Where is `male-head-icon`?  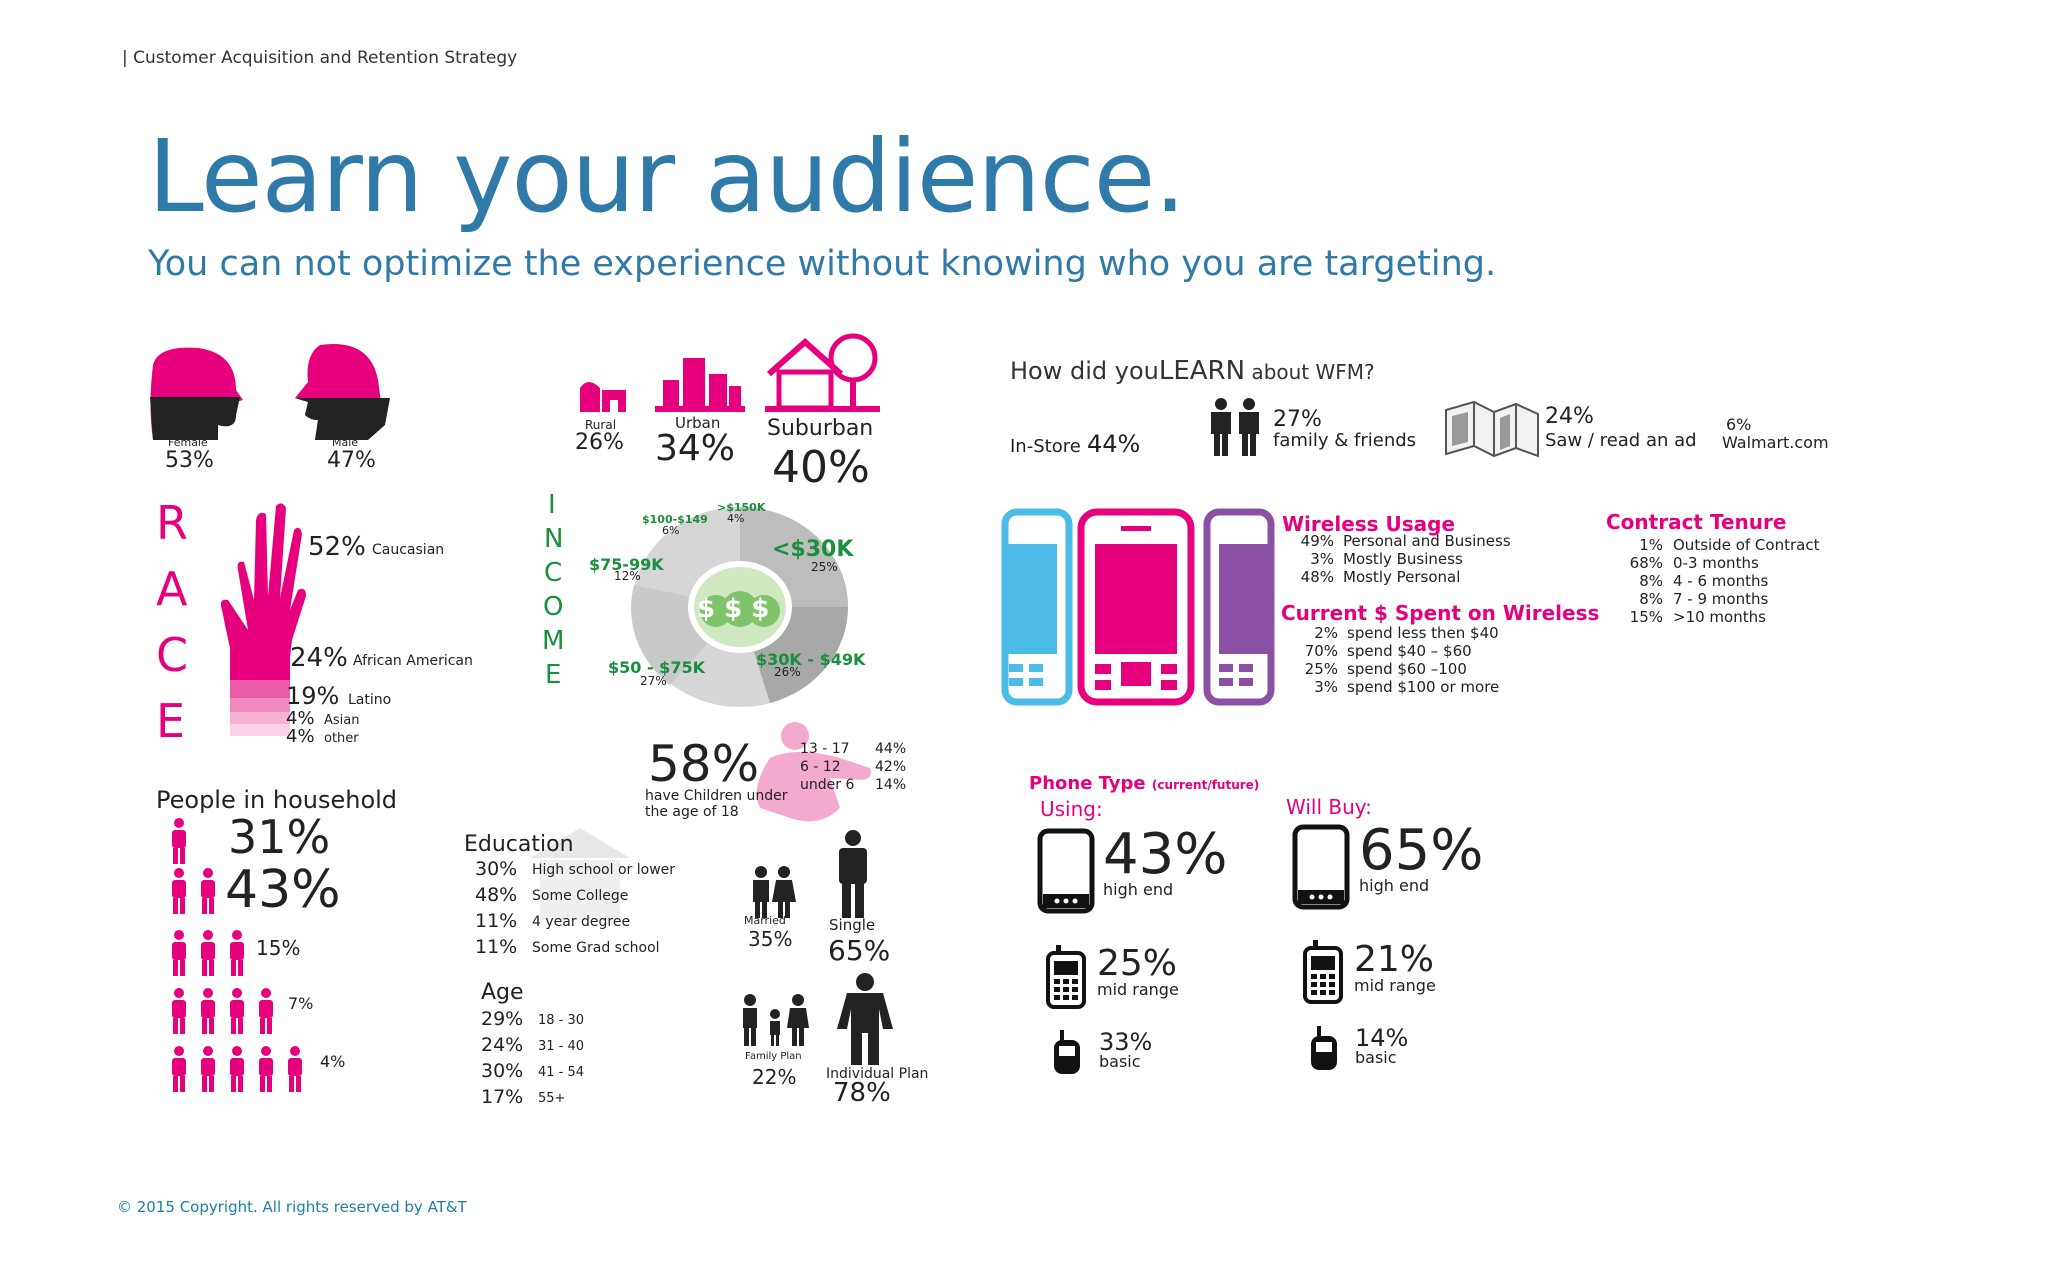 male-head-icon is located at coordinates (342, 392).